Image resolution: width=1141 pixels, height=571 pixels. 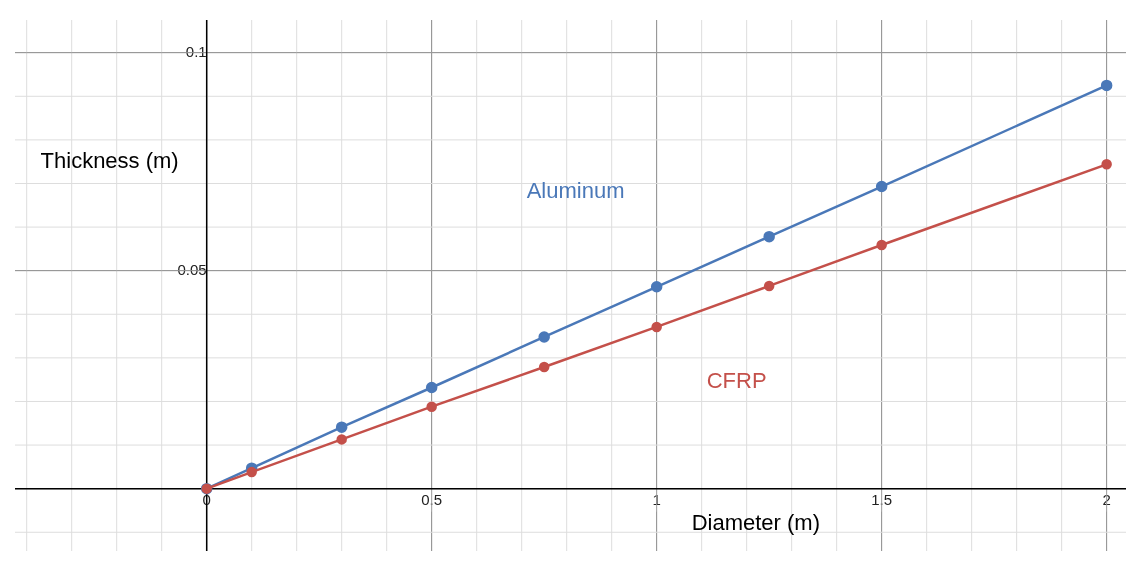 I want to click on y-axis-title: Thickness (m), so click(x=109, y=160).